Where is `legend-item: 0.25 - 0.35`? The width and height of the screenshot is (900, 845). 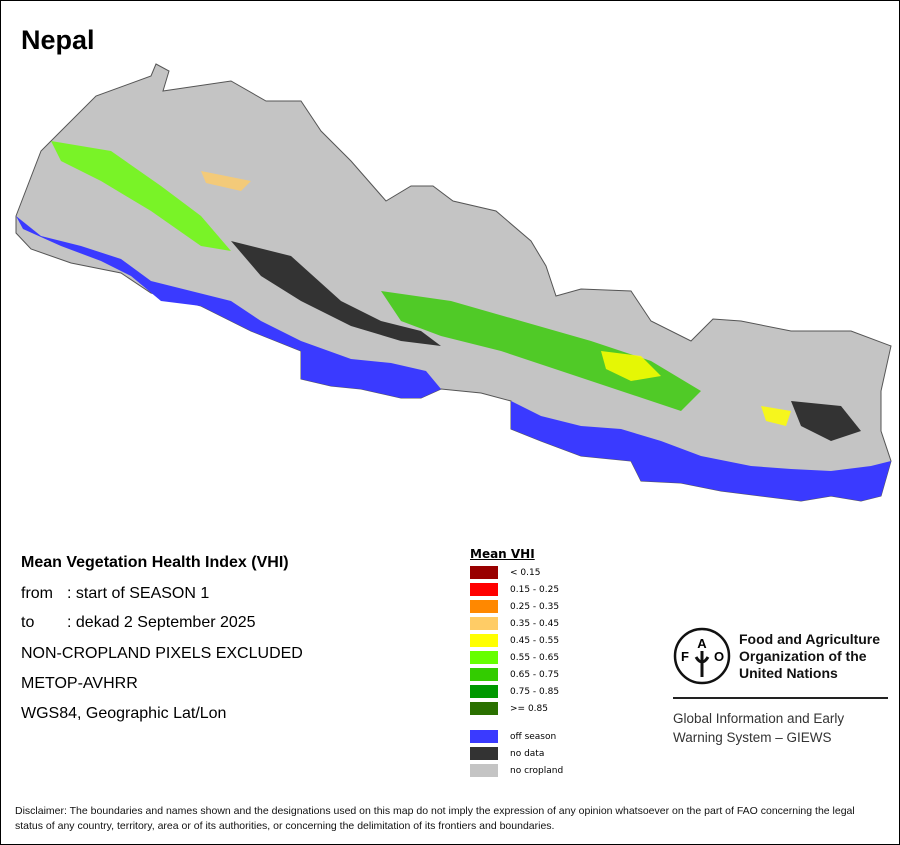
legend-item: 0.25 - 0.35 is located at coordinates (516, 606).